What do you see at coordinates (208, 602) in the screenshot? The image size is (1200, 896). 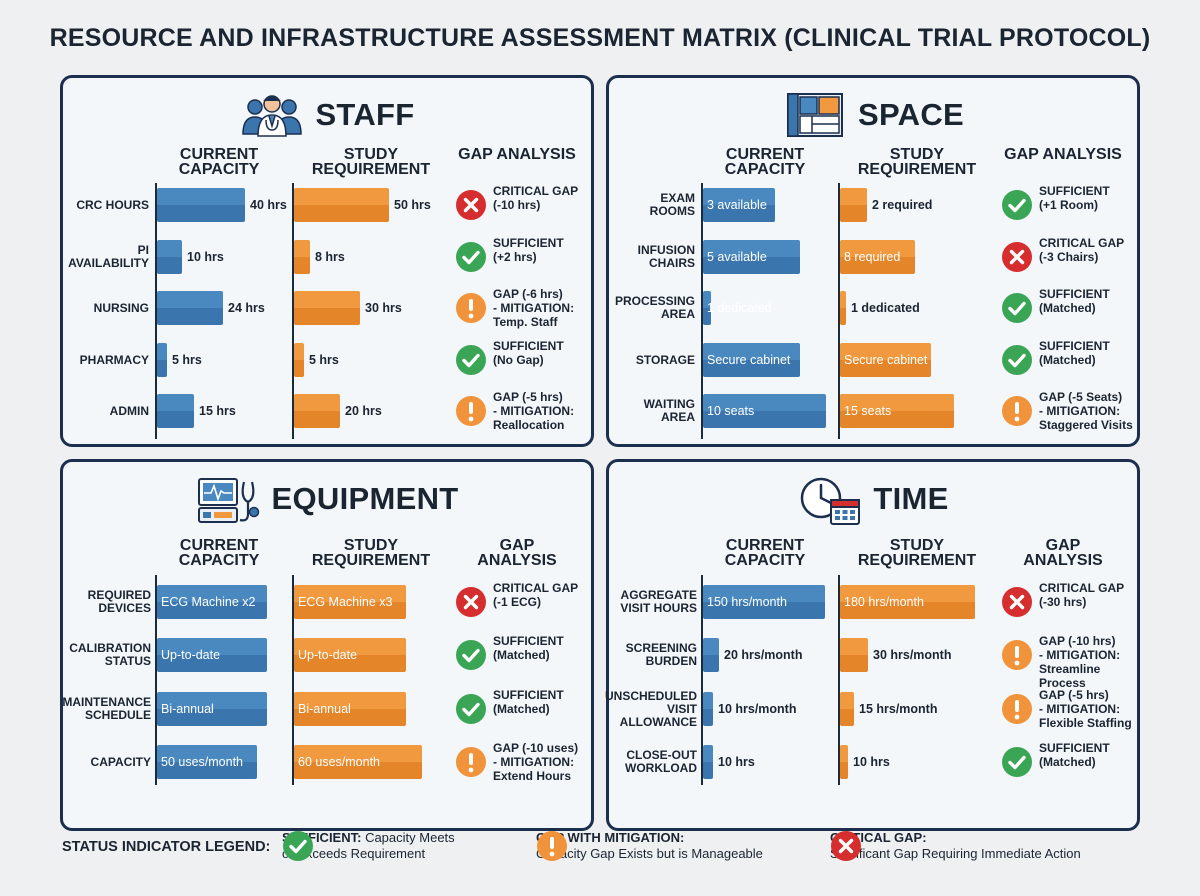 I see `current-value: ECG Machine x2` at bounding box center [208, 602].